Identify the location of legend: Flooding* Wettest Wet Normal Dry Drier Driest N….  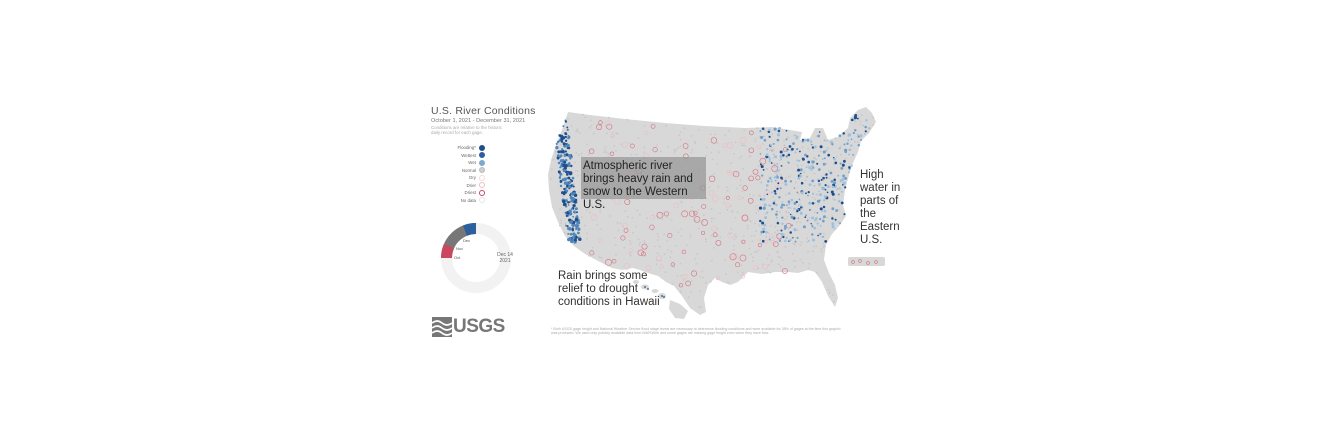
(452, 174).